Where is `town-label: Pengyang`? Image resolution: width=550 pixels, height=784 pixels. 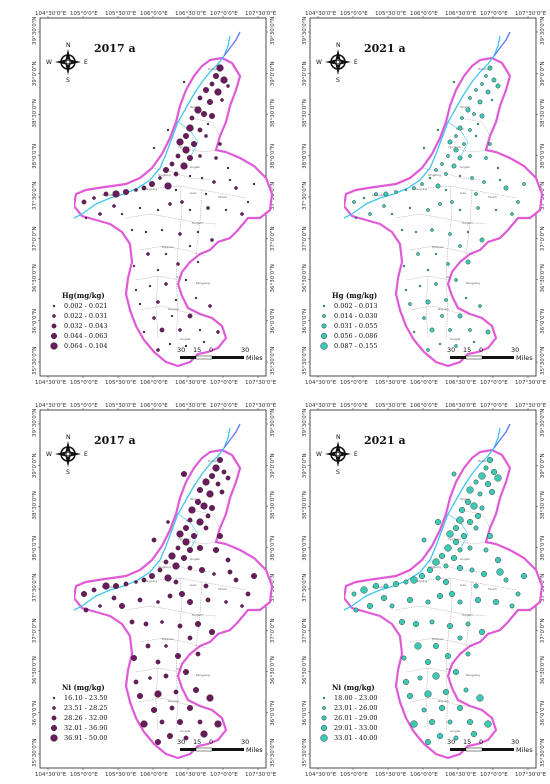
town-label: Pengyang is located at coordinates (203, 283).